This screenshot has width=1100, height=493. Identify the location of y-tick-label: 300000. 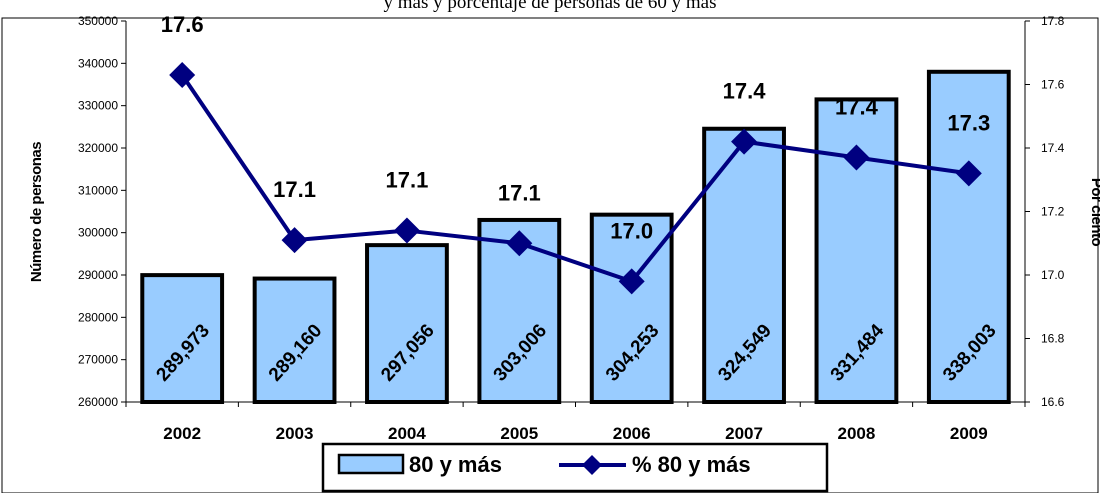
(98, 233).